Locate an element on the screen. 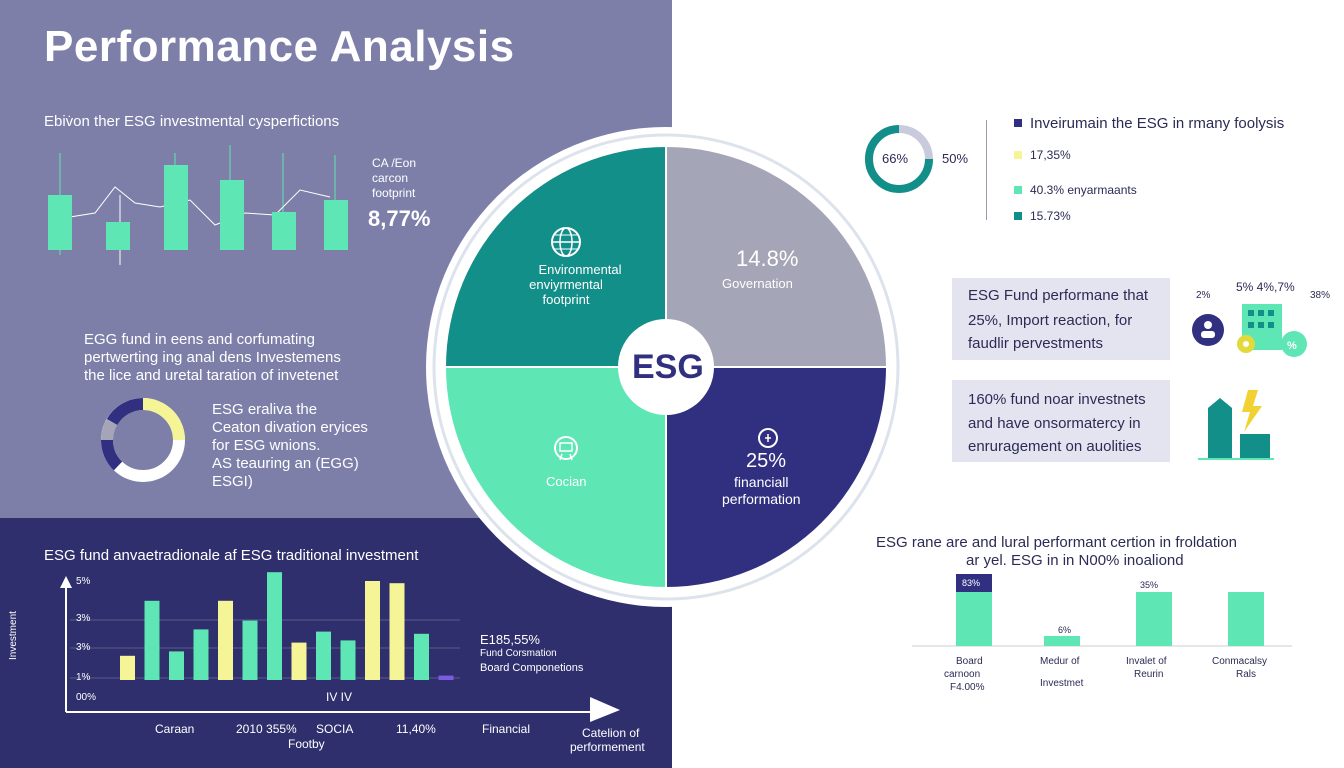 The height and width of the screenshot is (768, 1344). info-box-2-line-2: and have onsormatercy in is located at coordinates (1054, 423).